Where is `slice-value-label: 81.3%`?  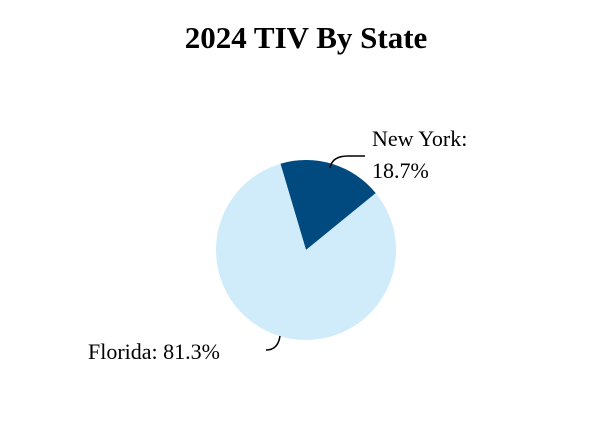 slice-value-label: 81.3% is located at coordinates (191, 351).